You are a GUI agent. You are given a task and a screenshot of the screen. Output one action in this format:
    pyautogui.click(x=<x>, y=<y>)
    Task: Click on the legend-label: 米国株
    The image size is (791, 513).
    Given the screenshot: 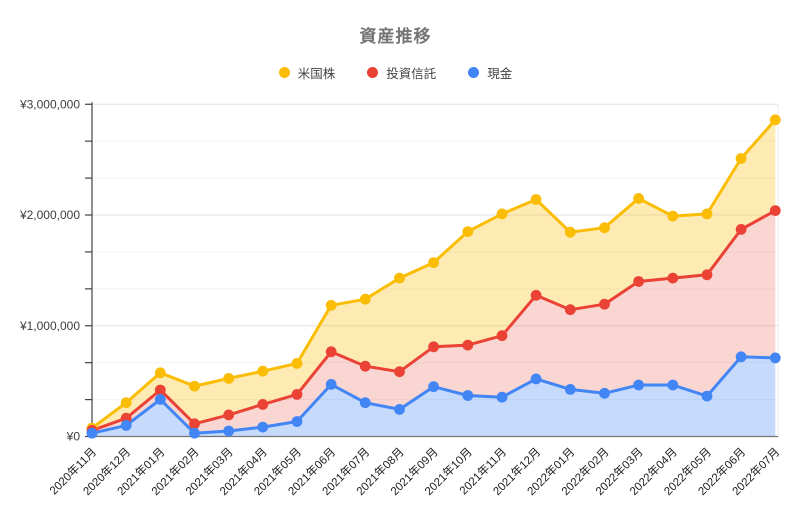 What is the action you would take?
    pyautogui.click(x=316, y=74)
    